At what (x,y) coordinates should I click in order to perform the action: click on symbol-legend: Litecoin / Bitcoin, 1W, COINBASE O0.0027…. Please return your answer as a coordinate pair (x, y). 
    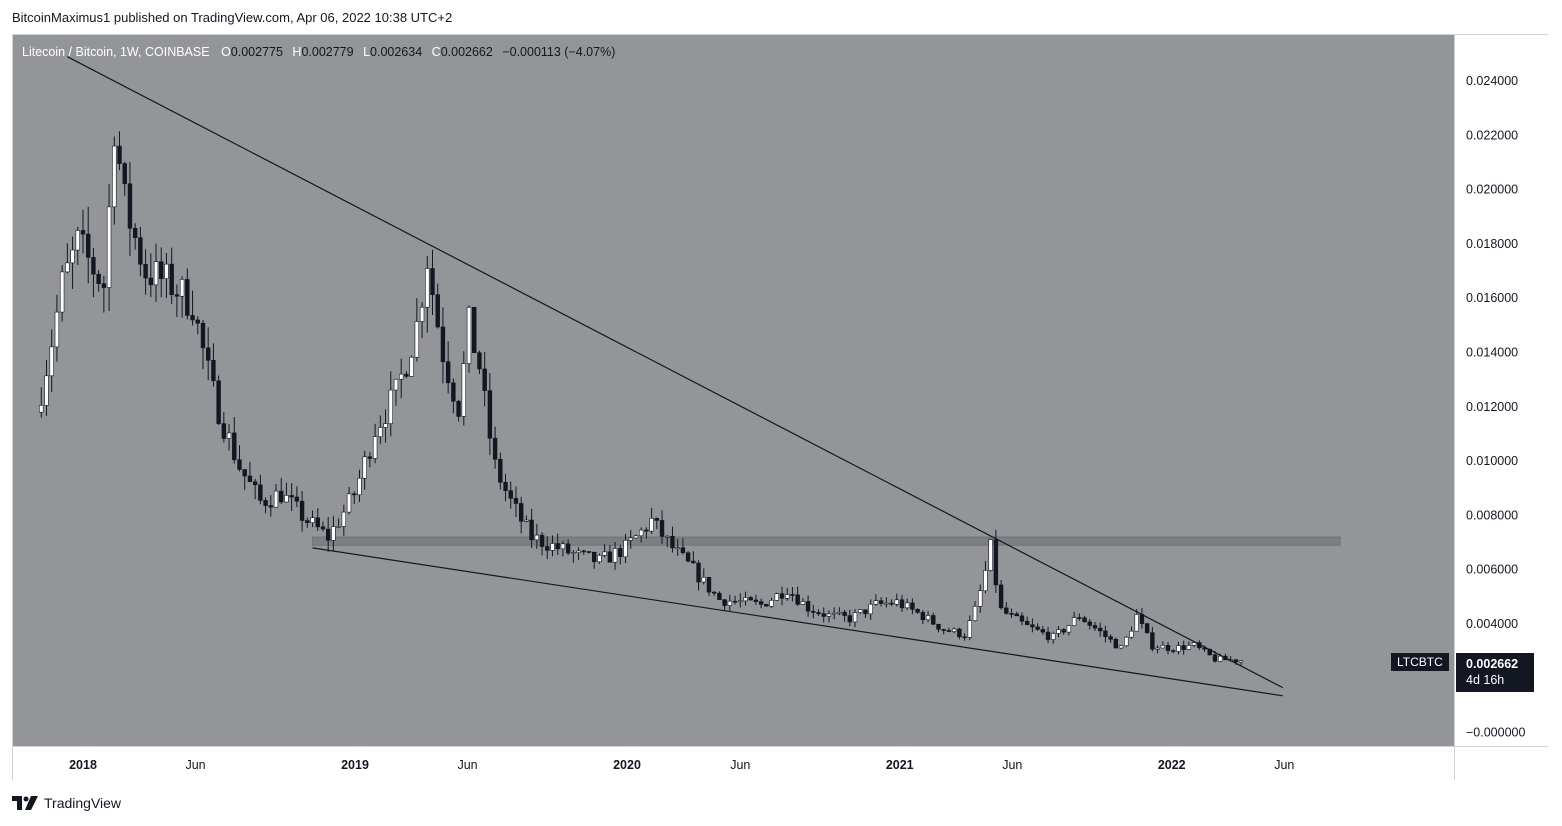
    Looking at the image, I should click on (321, 52).